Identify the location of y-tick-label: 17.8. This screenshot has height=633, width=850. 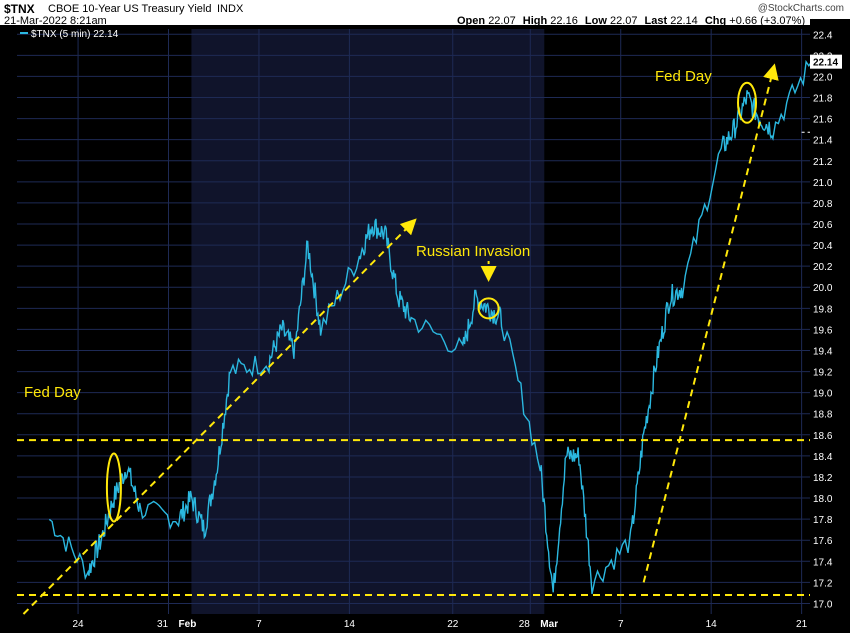
(823, 520).